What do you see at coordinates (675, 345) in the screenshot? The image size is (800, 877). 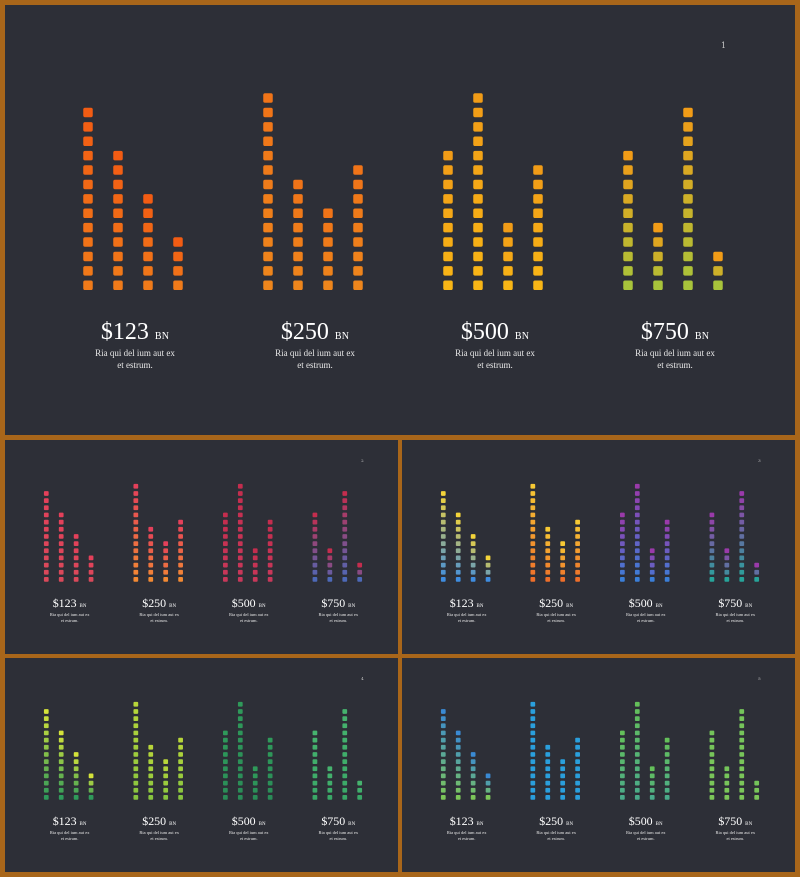 I see `value-label-4: $750 BN Ria qui del ium aut ex et estrum.` at bounding box center [675, 345].